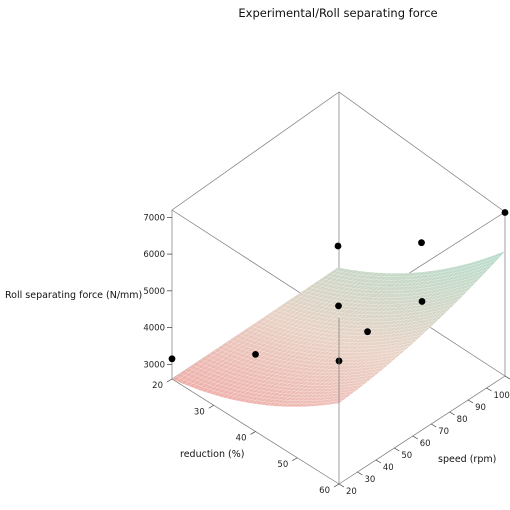 The image size is (510, 510). What do you see at coordinates (425, 444) in the screenshot?
I see `y-tick-label: 60` at bounding box center [425, 444].